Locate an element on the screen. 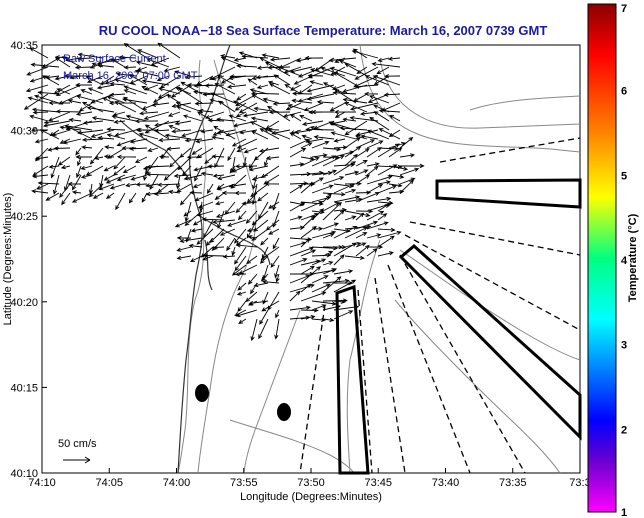 The width and height of the screenshot is (644, 518). x-tick-label: 74:00 is located at coordinates (177, 483).